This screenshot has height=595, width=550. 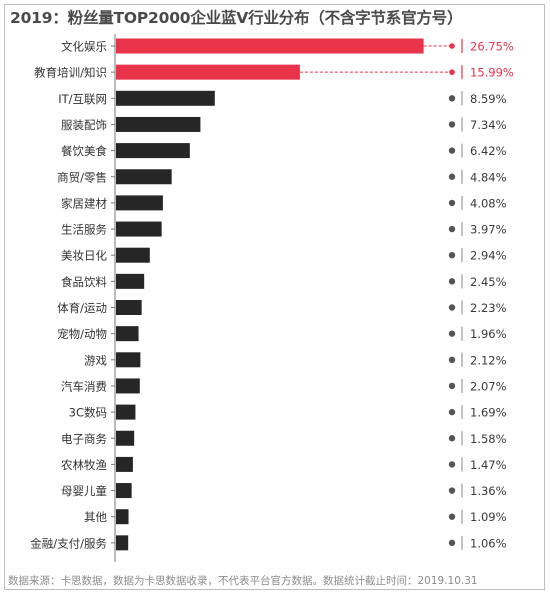 What do you see at coordinates (84, 151) in the screenshot?
I see `category-label: 餐饮美食` at bounding box center [84, 151].